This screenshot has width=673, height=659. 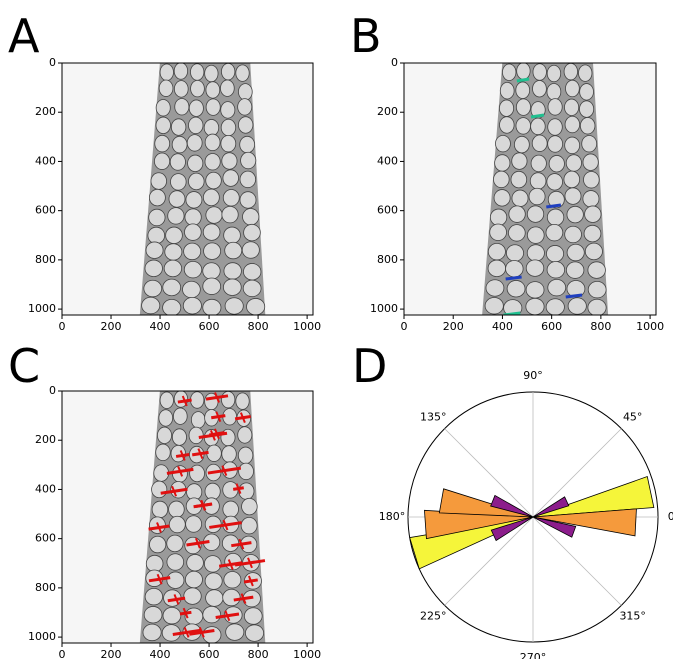 What do you see at coordinates (366, 36) in the screenshot?
I see `panel-letter: B` at bounding box center [366, 36].